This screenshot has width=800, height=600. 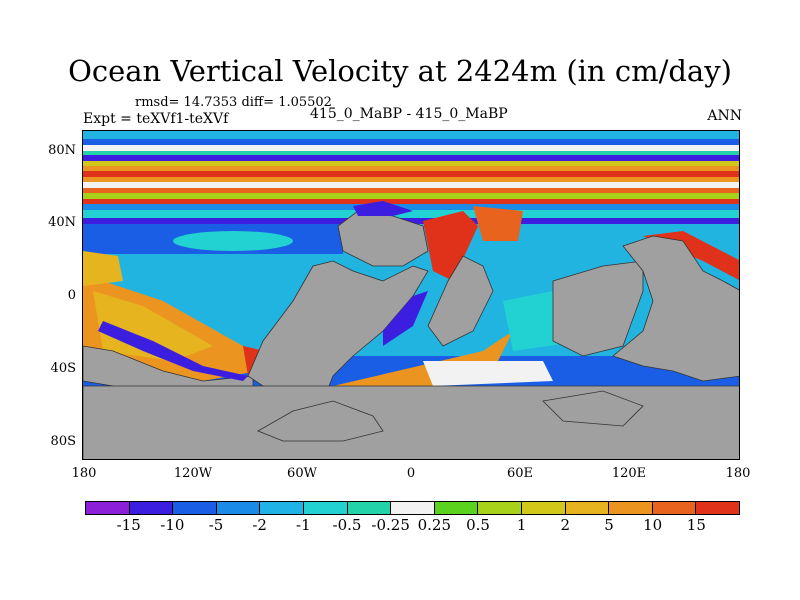 What do you see at coordinates (153, 326) in the screenshot?
I see `warm-region-inner` at bounding box center [153, 326].